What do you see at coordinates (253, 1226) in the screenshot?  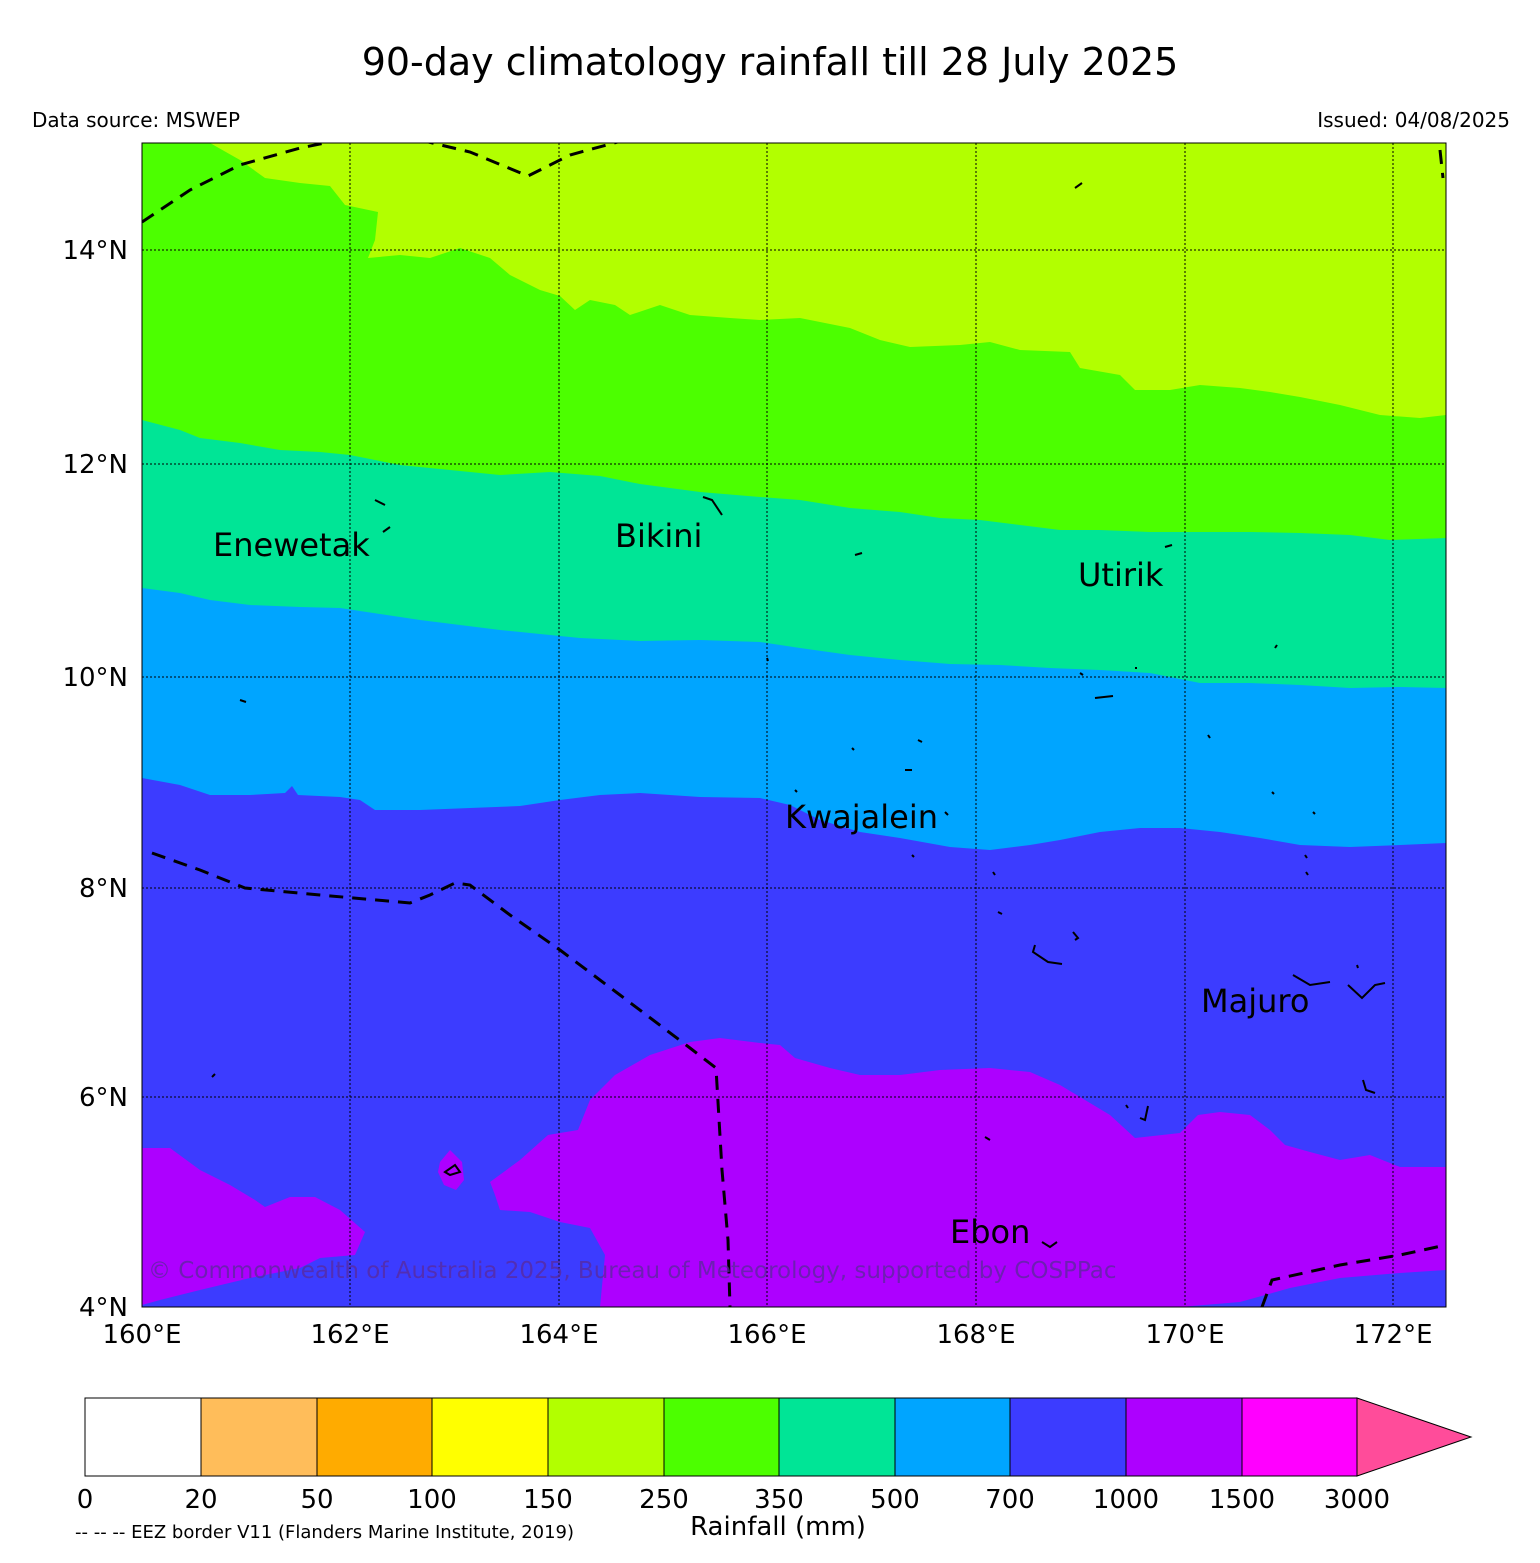 I see `band-1000-1500-west` at bounding box center [253, 1226].